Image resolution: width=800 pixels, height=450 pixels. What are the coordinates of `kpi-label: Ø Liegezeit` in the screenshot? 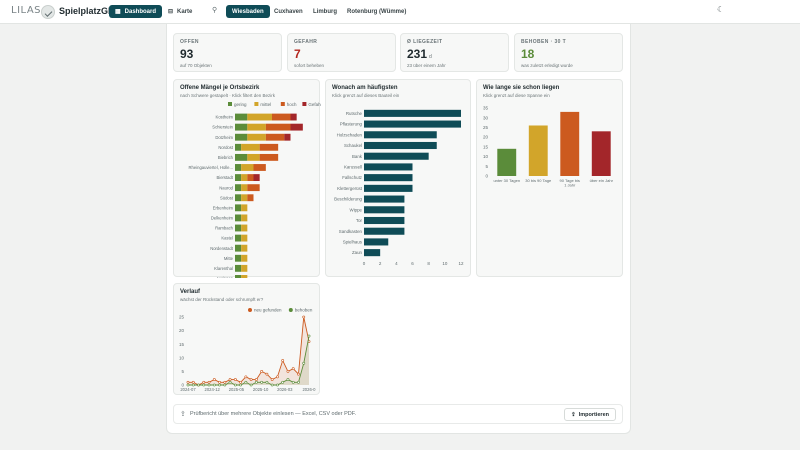 It's located at (425, 42).